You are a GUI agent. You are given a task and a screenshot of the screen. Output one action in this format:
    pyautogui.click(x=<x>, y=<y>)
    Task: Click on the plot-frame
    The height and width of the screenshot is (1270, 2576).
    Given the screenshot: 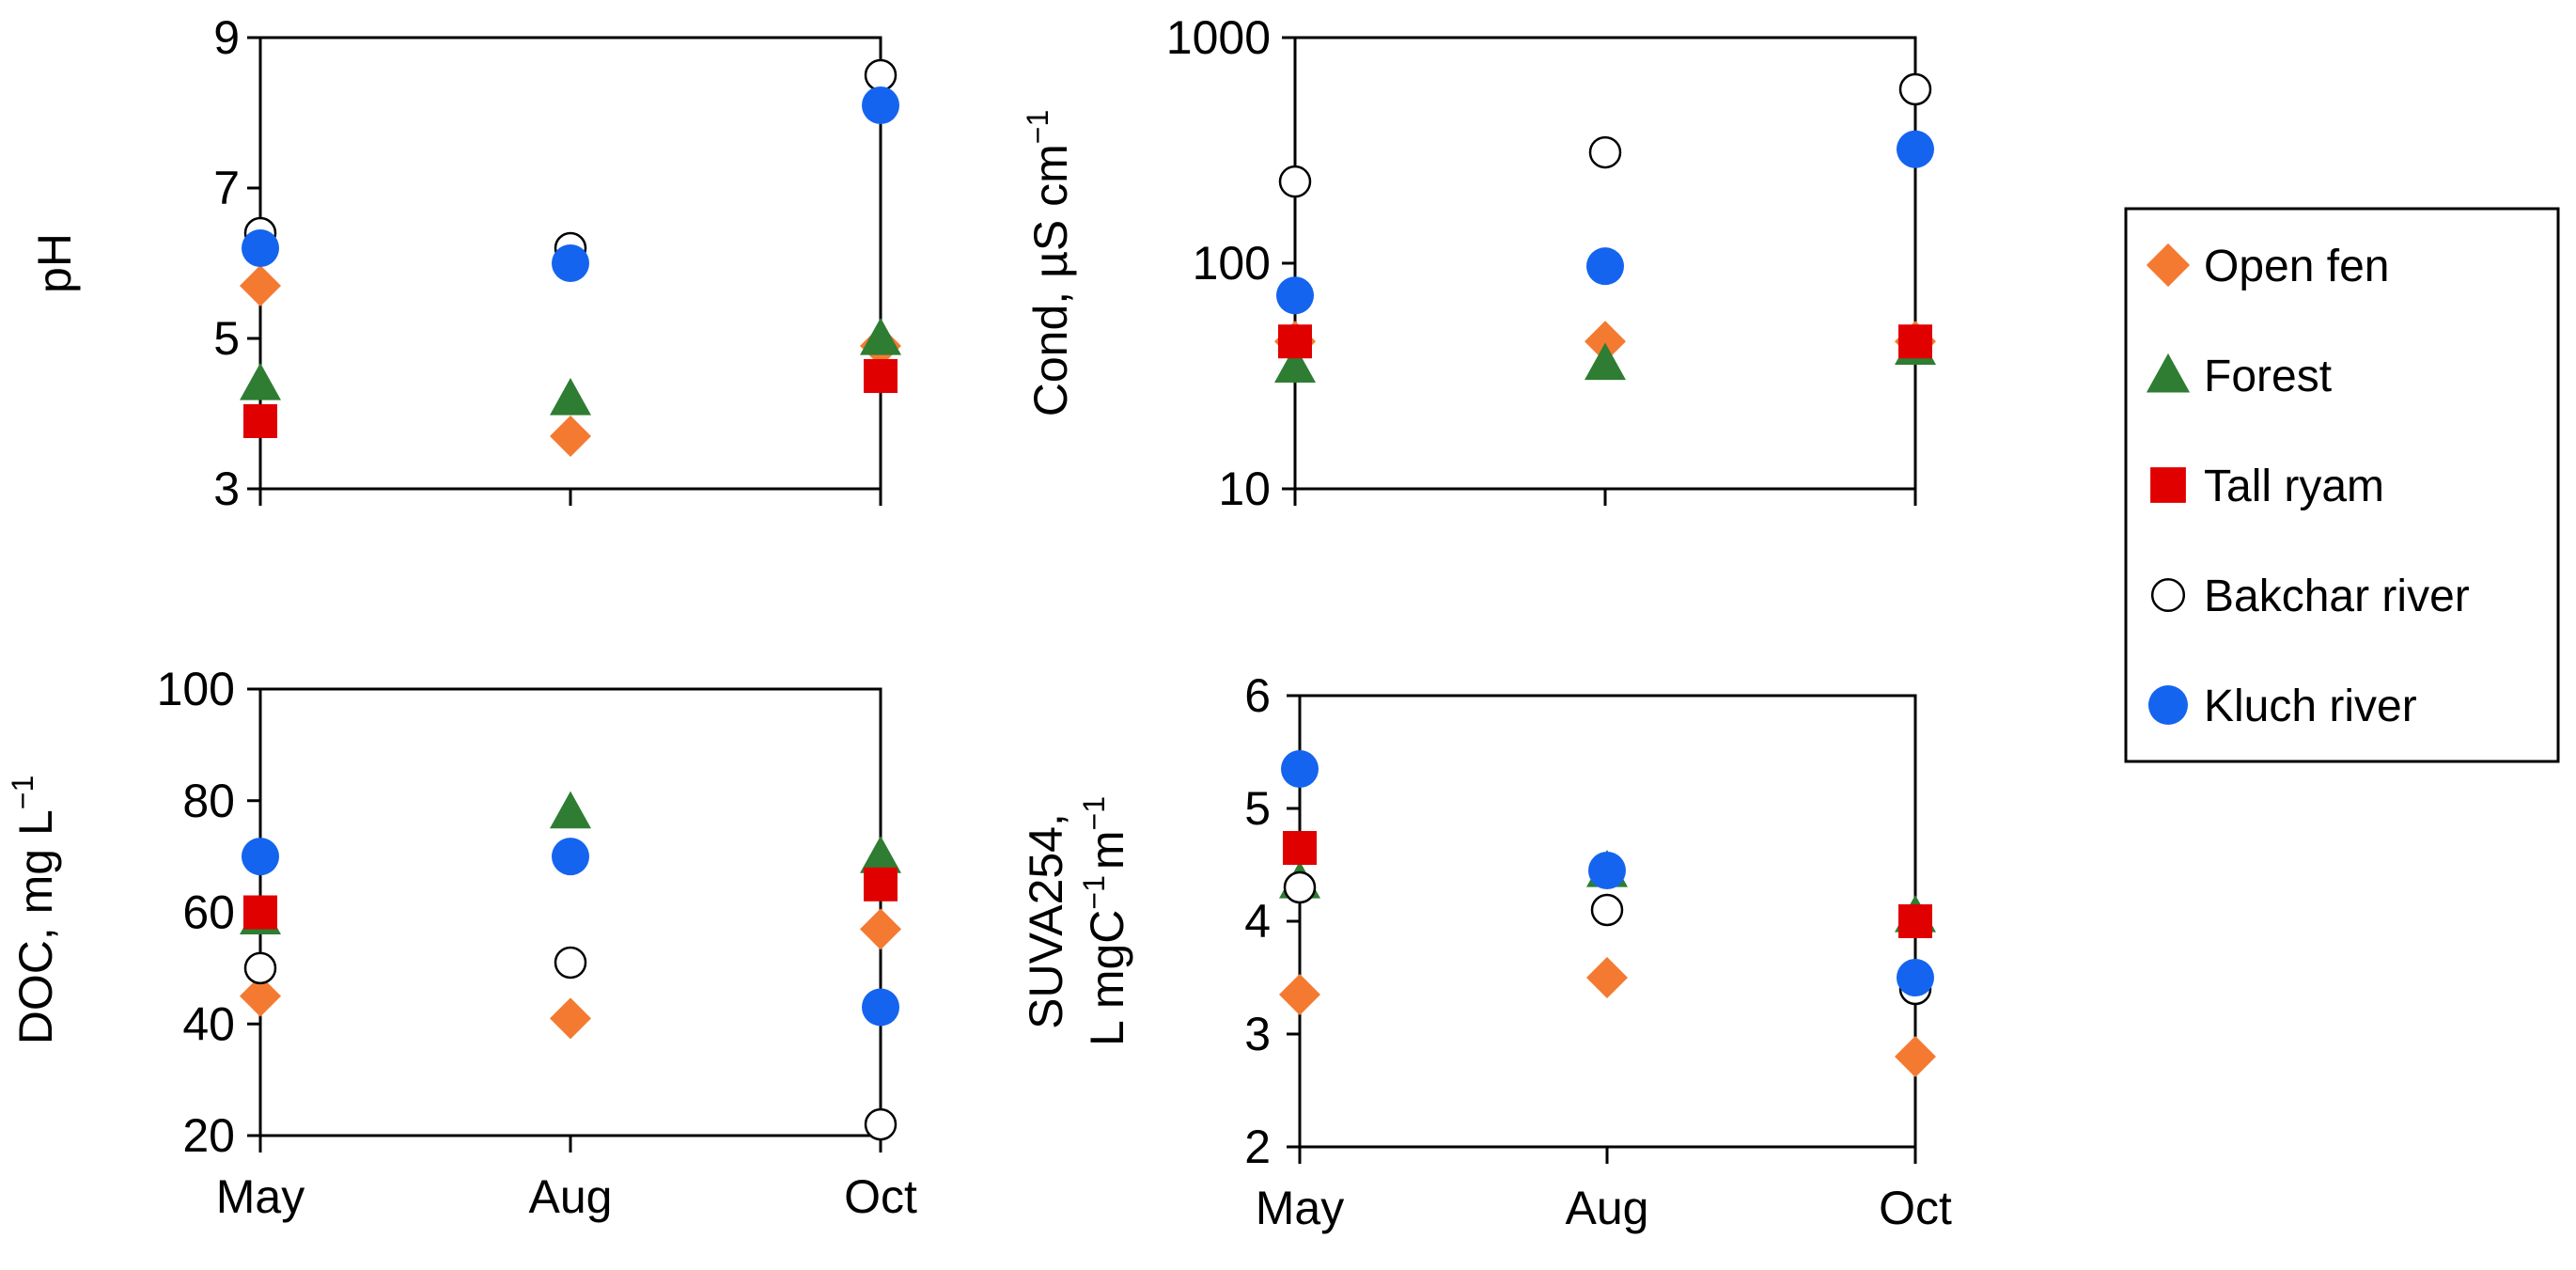 What is the action you would take?
    pyautogui.click(x=570, y=912)
    